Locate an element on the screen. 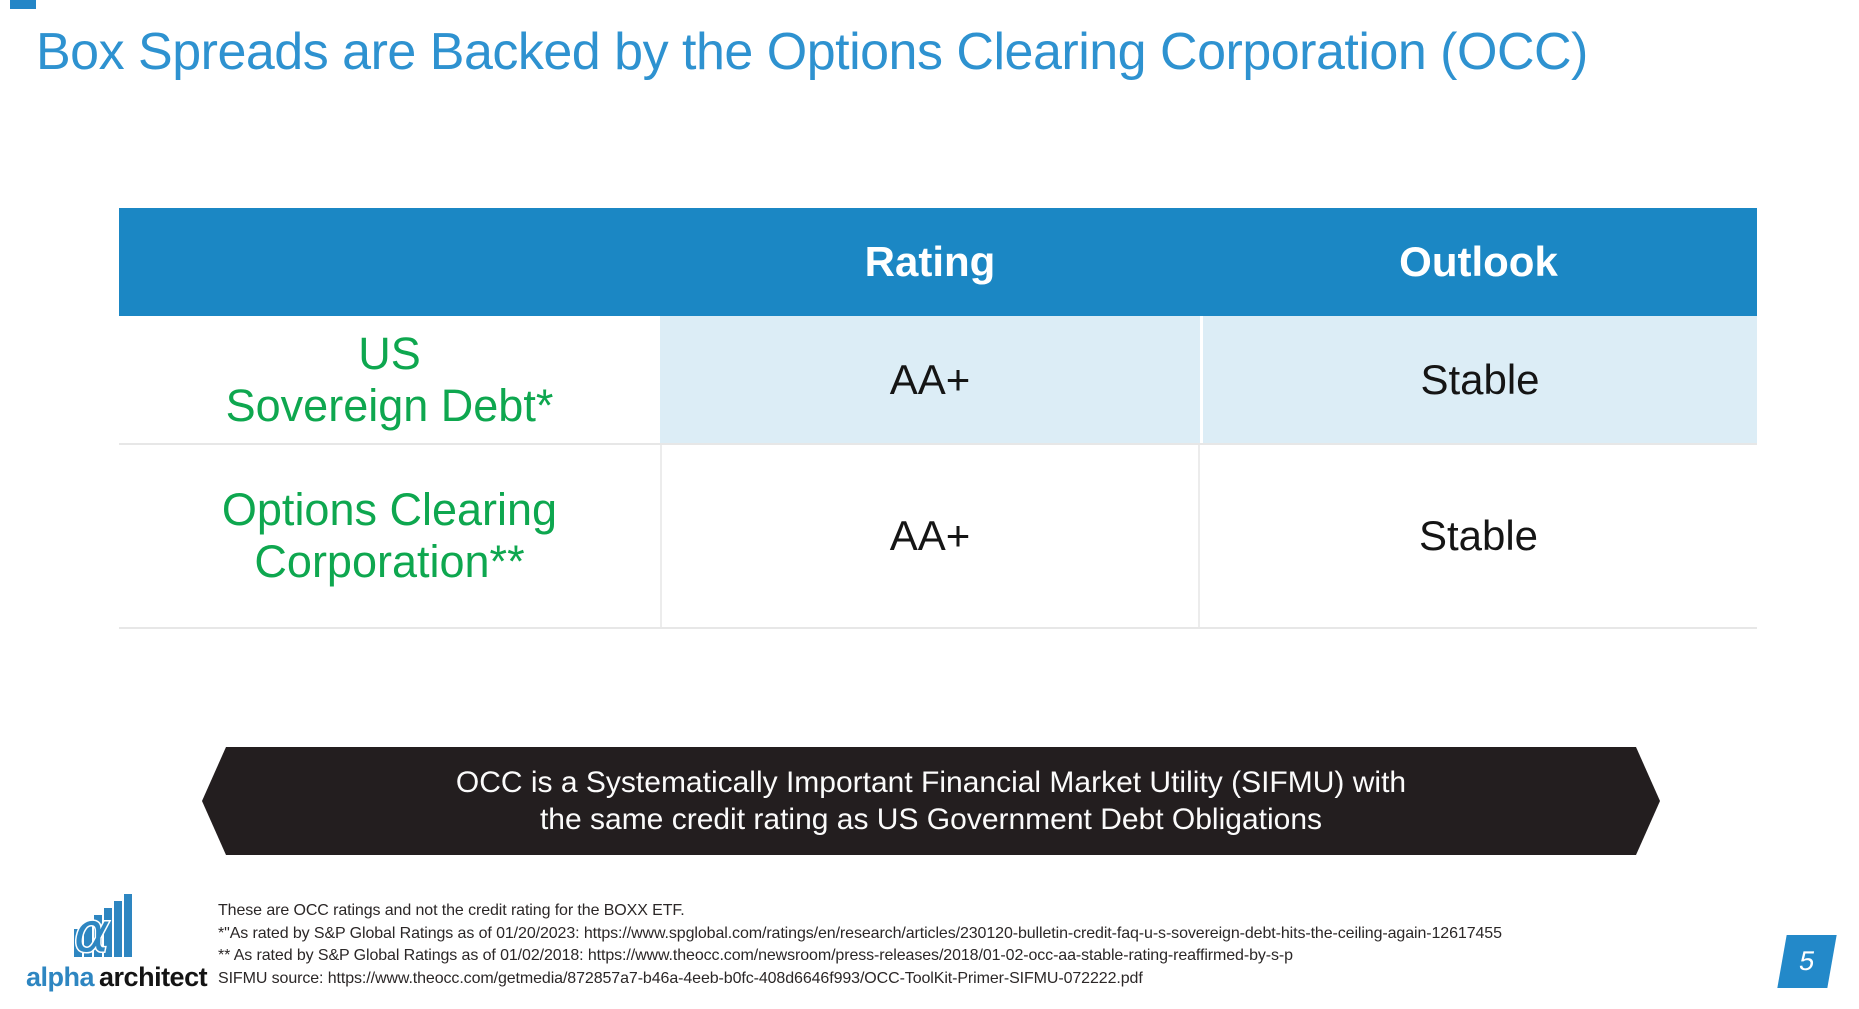 This screenshot has width=1859, height=1009. page-number-badge: 5 is located at coordinates (1807, 961).